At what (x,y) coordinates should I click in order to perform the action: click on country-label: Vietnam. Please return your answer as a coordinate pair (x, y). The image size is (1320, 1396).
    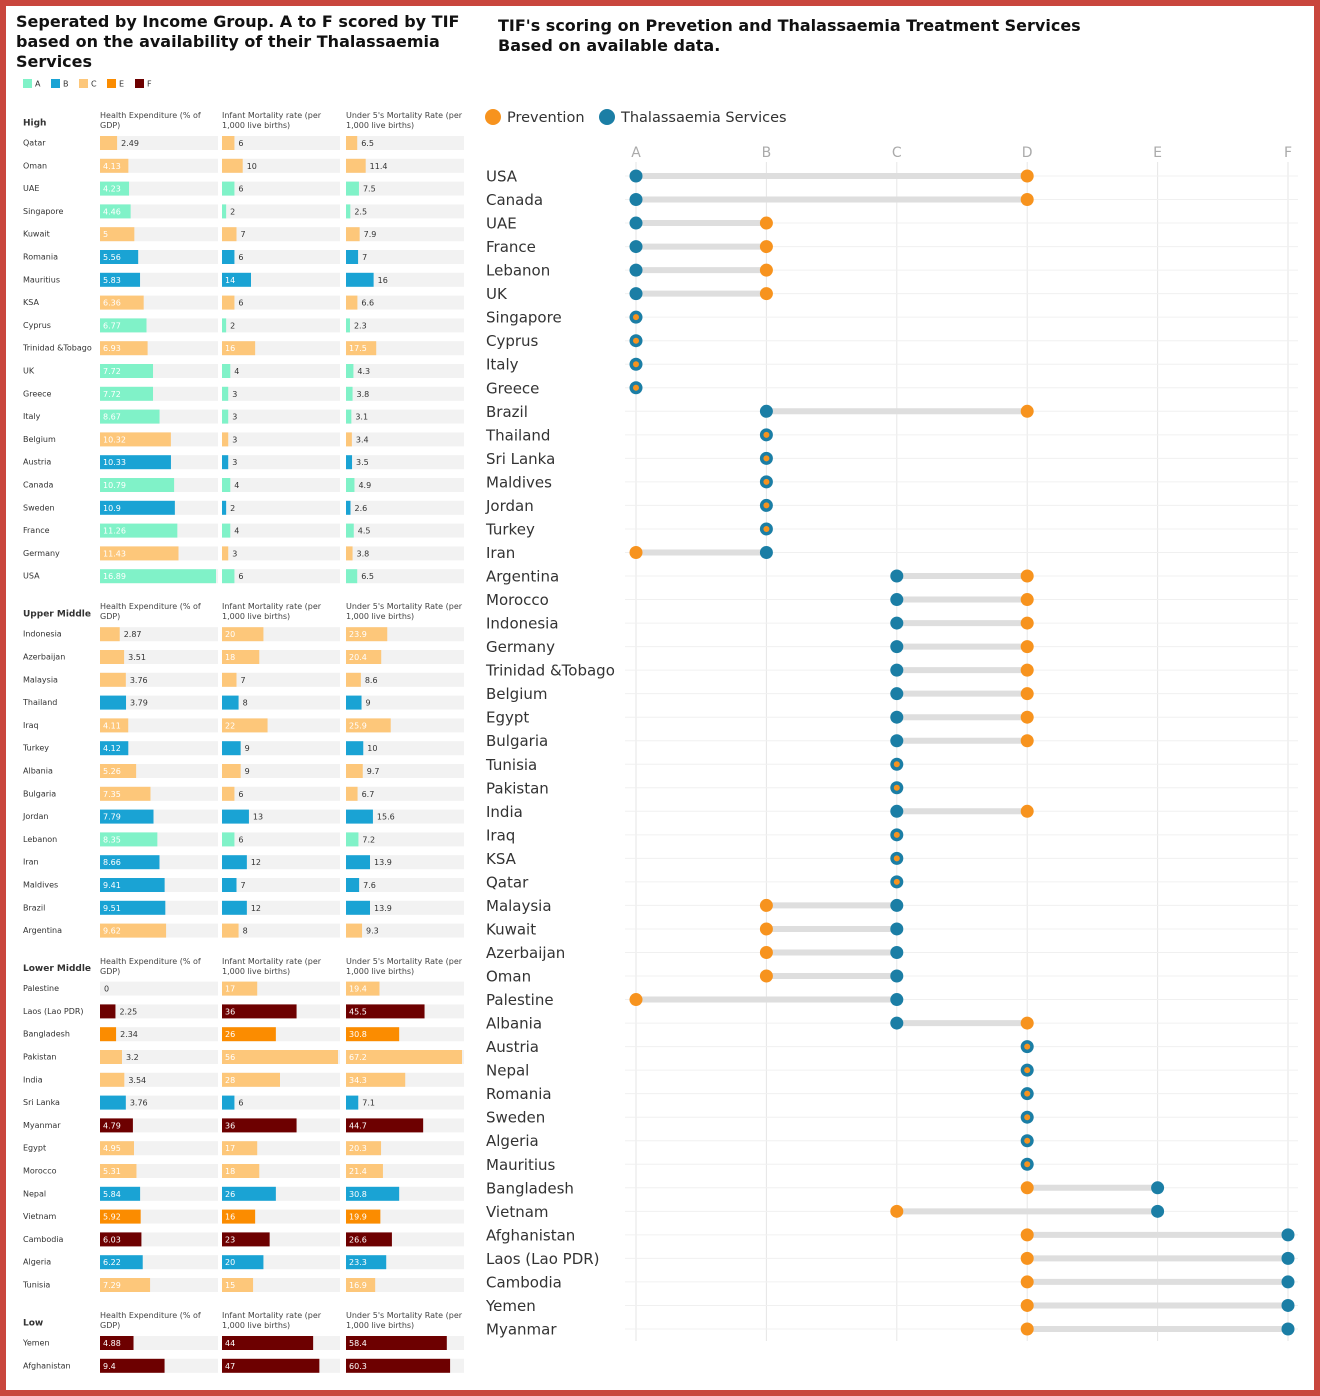
    Looking at the image, I should click on (517, 1212).